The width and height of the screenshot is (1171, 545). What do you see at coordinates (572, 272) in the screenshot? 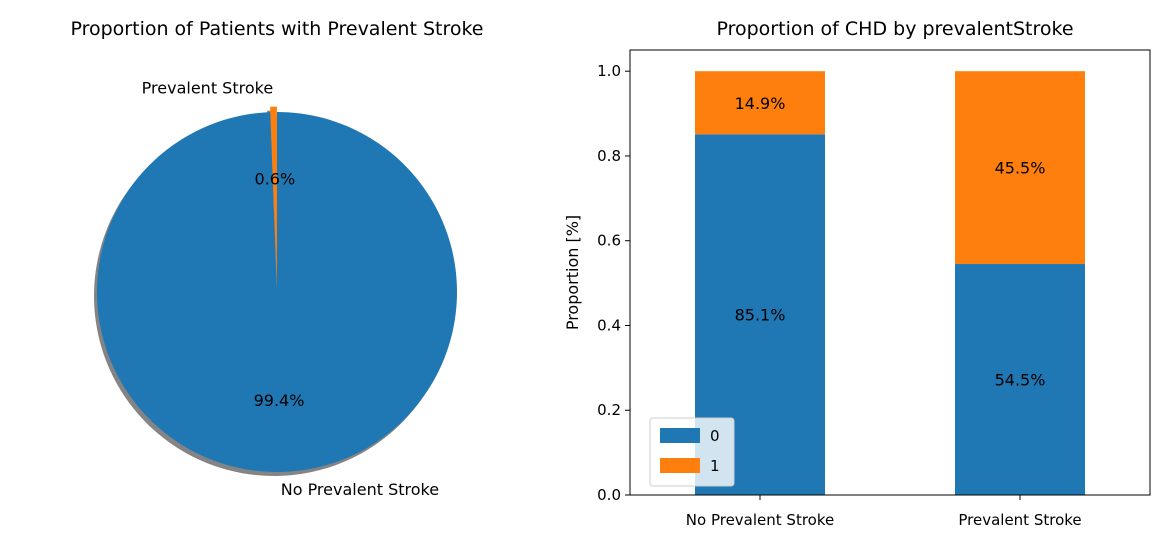
I see `y-axis-label: Proportion [%]` at bounding box center [572, 272].